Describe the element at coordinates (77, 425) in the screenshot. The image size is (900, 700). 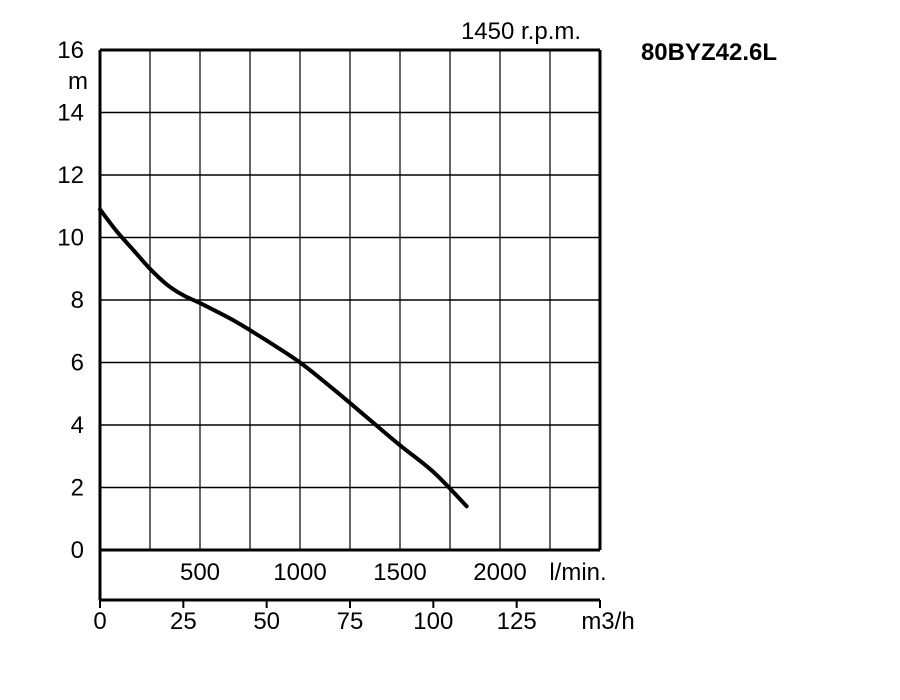
I see `y-tick-label: 4` at that location.